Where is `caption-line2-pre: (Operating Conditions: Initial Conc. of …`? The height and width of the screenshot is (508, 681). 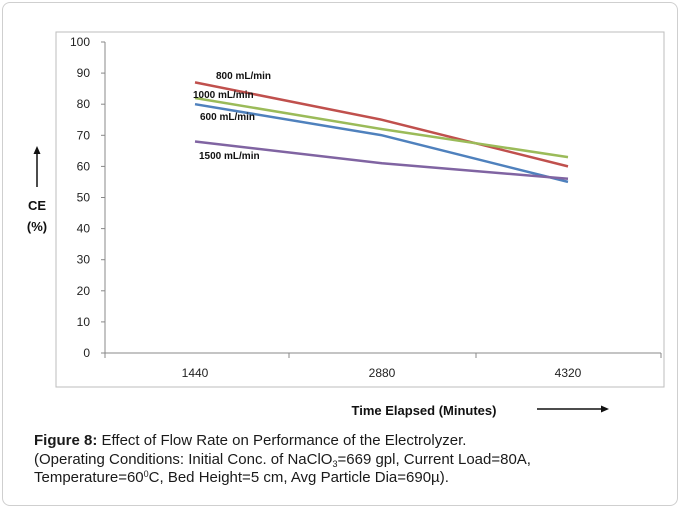 caption-line2-pre: (Operating Conditions: Initial Conc. of … is located at coordinates (183, 459).